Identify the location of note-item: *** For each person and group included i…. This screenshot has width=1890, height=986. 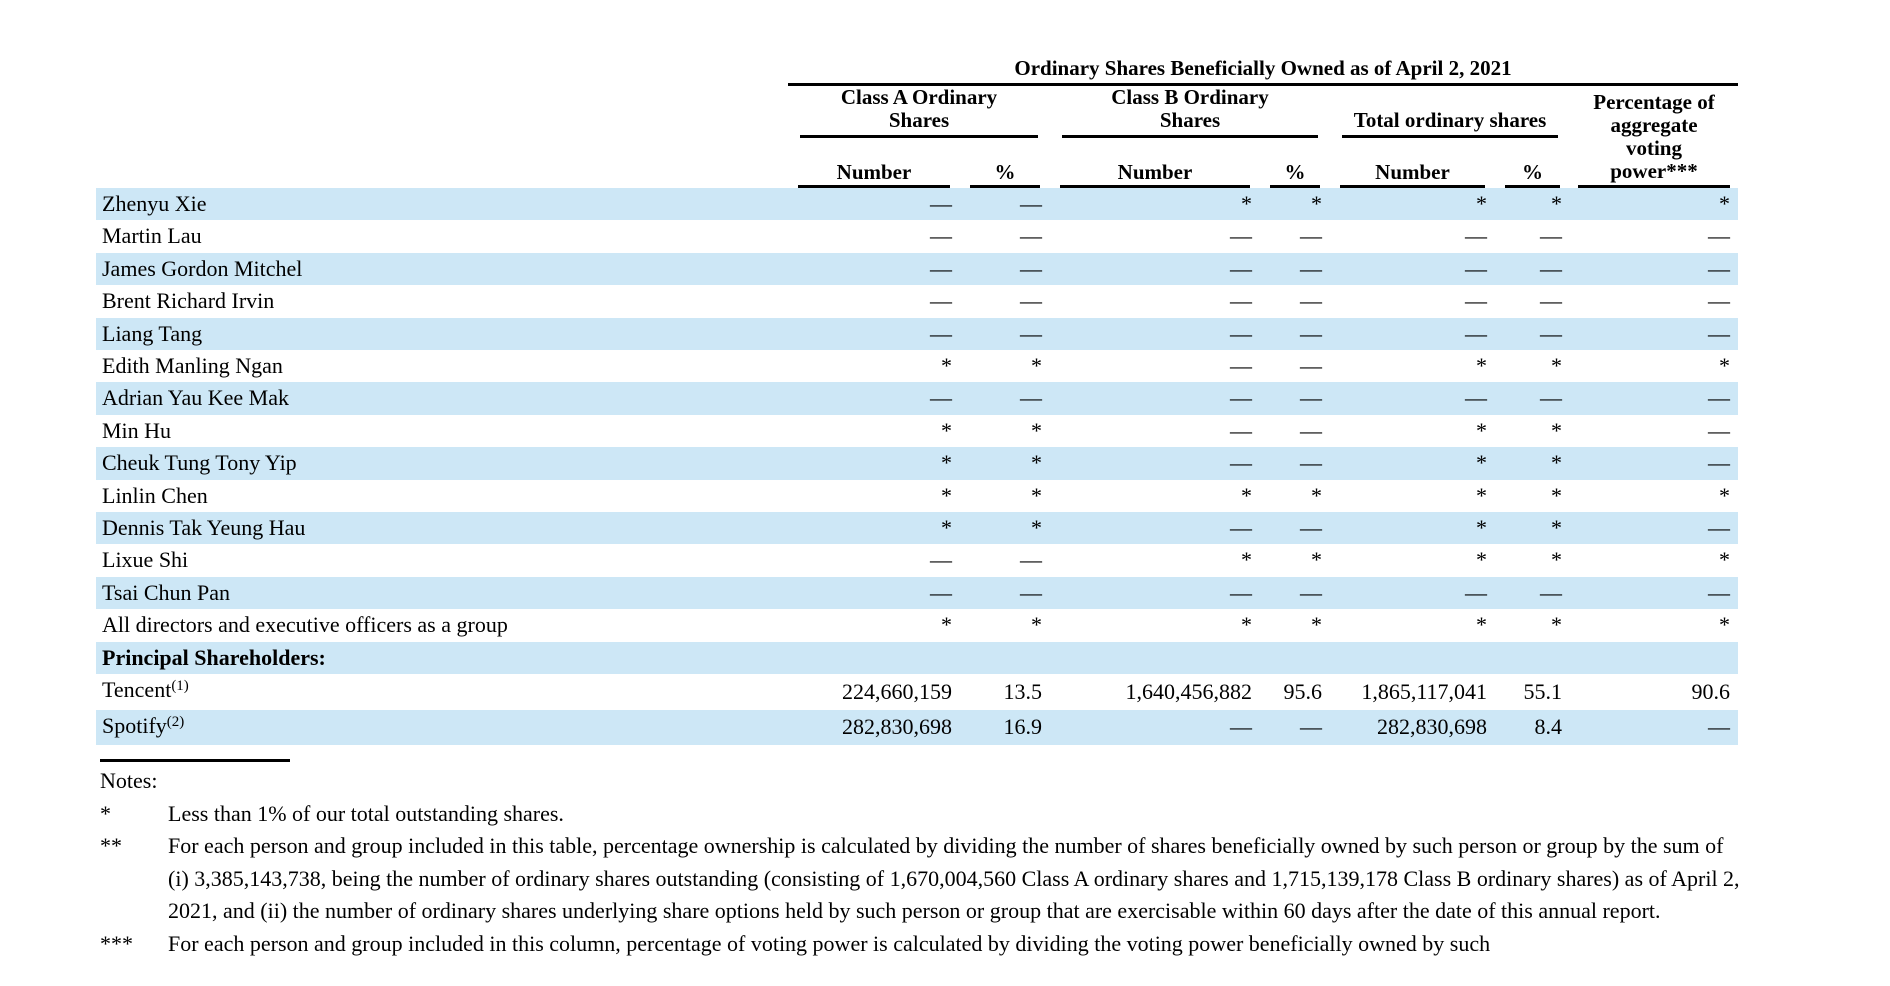
(924, 944).